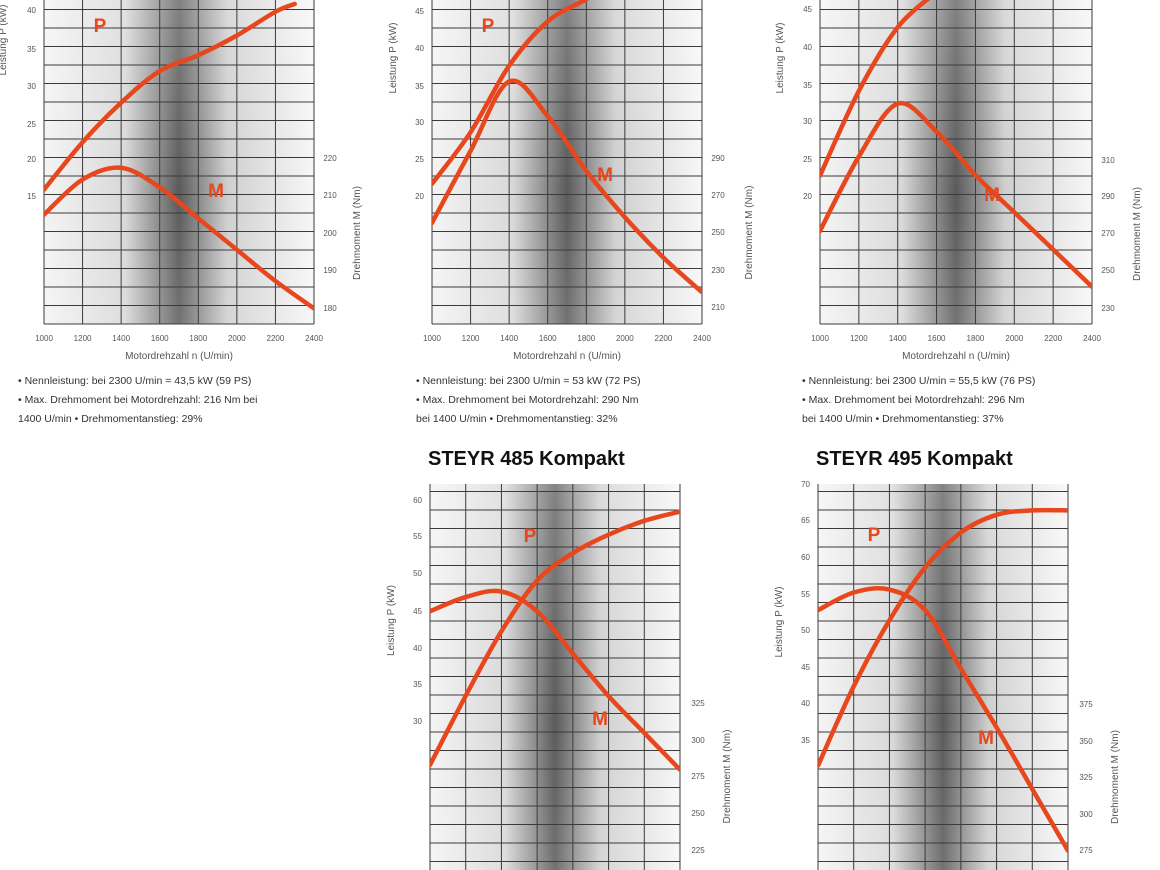 This screenshot has height=870, width=1160. I want to click on chart-1-series-p-line, so click(170, 96).